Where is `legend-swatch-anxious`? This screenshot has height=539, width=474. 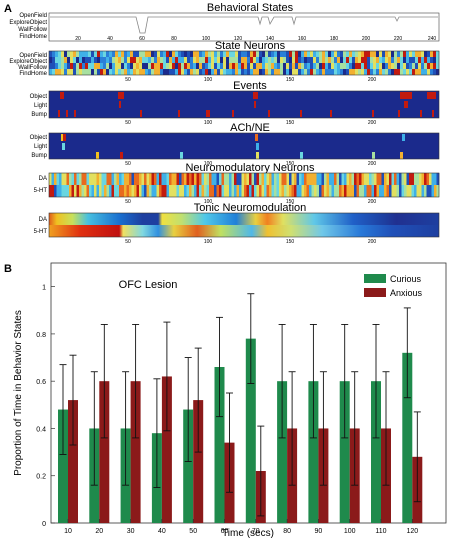 legend-swatch-anxious is located at coordinates (375, 292).